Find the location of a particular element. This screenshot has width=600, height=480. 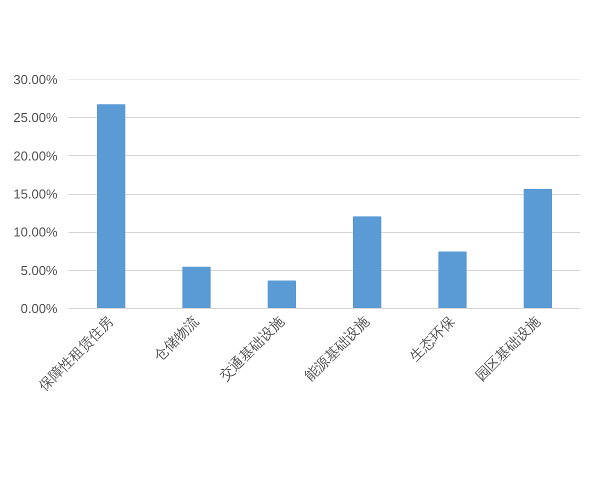

y-tick-label: 0.00% is located at coordinates (39, 308).